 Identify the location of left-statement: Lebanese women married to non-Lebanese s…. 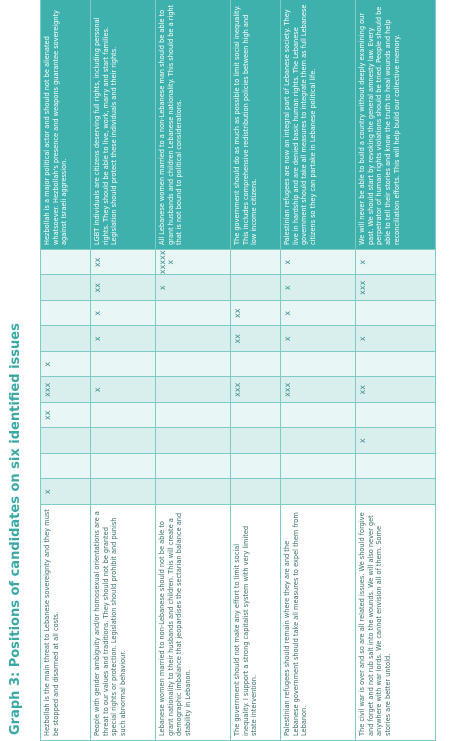
(193, 622).